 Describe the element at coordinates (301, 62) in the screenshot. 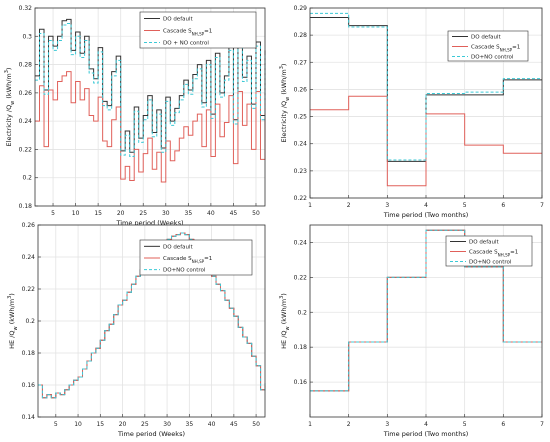

I see `y-tick-label: 0.27` at that location.